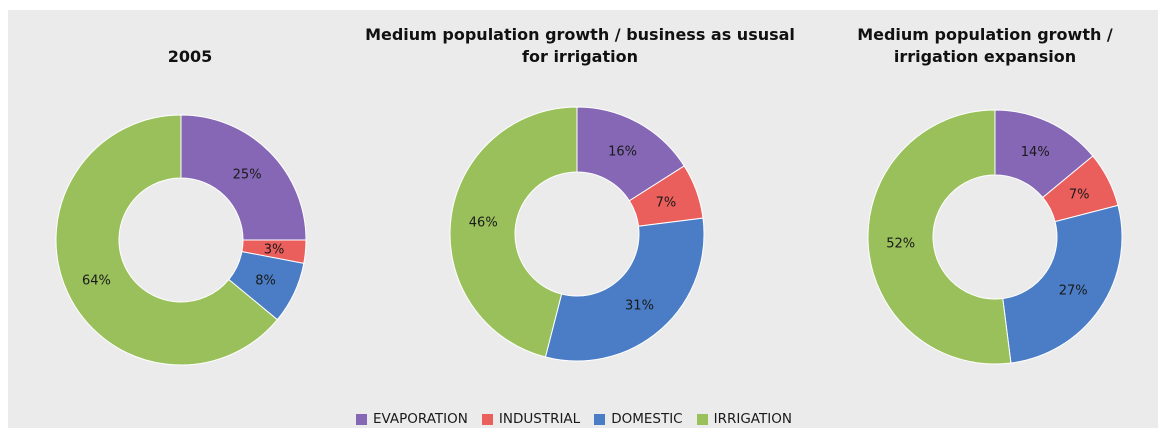 Image resolution: width=1163 pixels, height=430 pixels. I want to click on legend-label: IRRIGATION, so click(752, 419).